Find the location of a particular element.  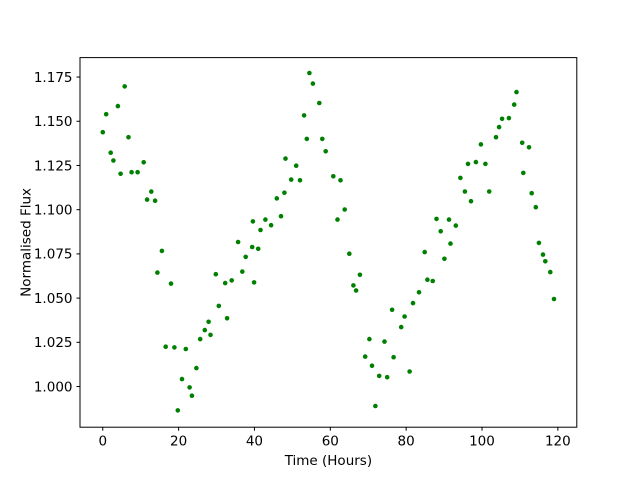

x-tick-label: 0 is located at coordinates (102, 442).